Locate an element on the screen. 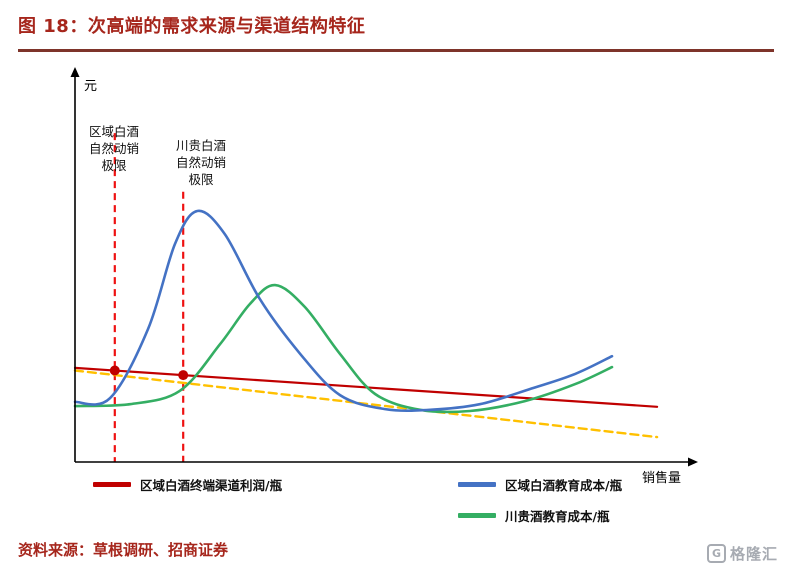 Image resolution: width=792 pixels, height=572 pixels. series-yellow-dashed-reference is located at coordinates (366, 404).